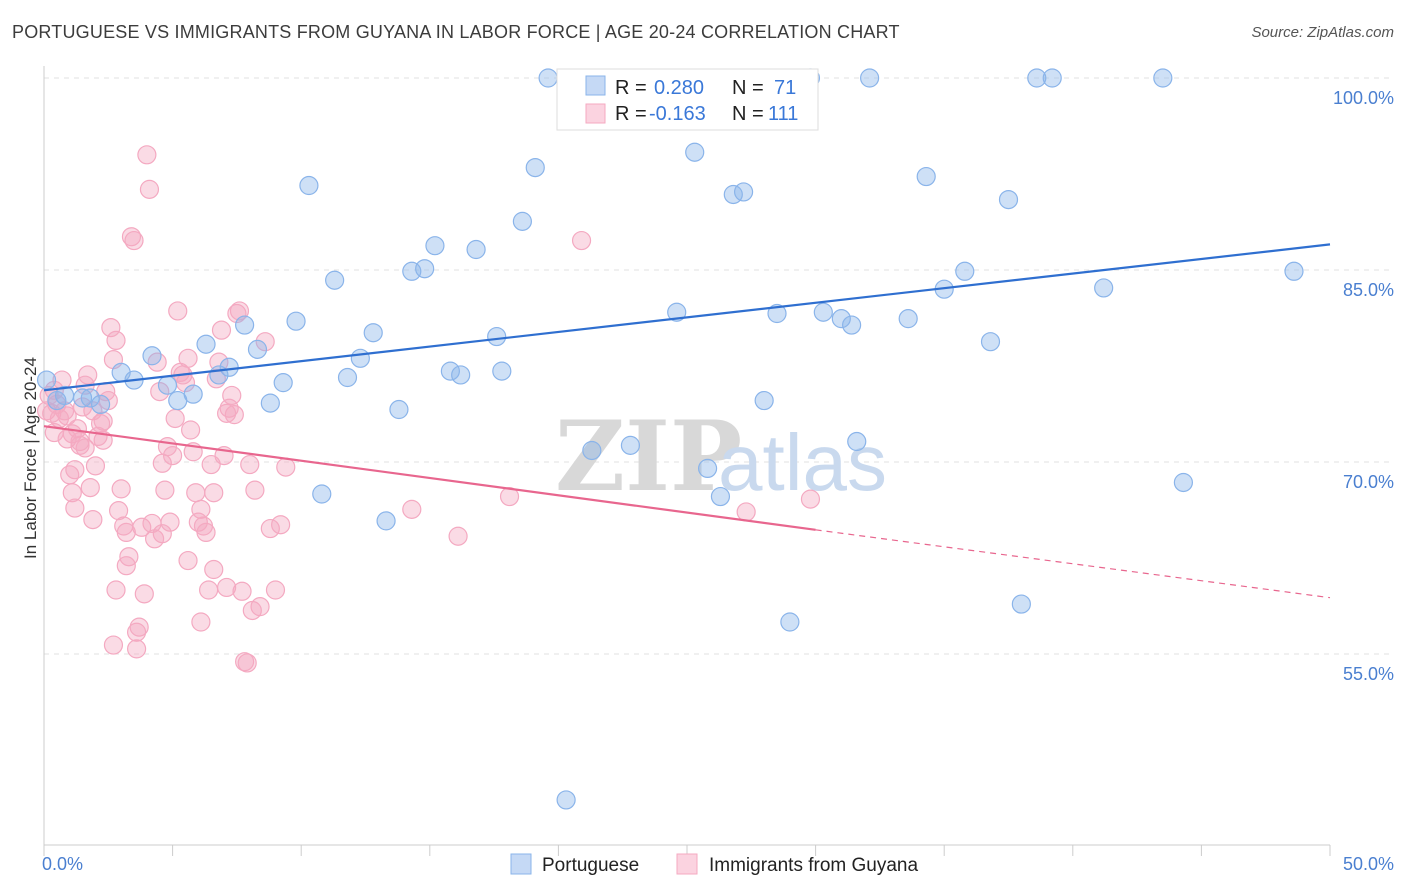  I want to click on chart-source: Source: ZipAtlas.com, so click(1322, 32).